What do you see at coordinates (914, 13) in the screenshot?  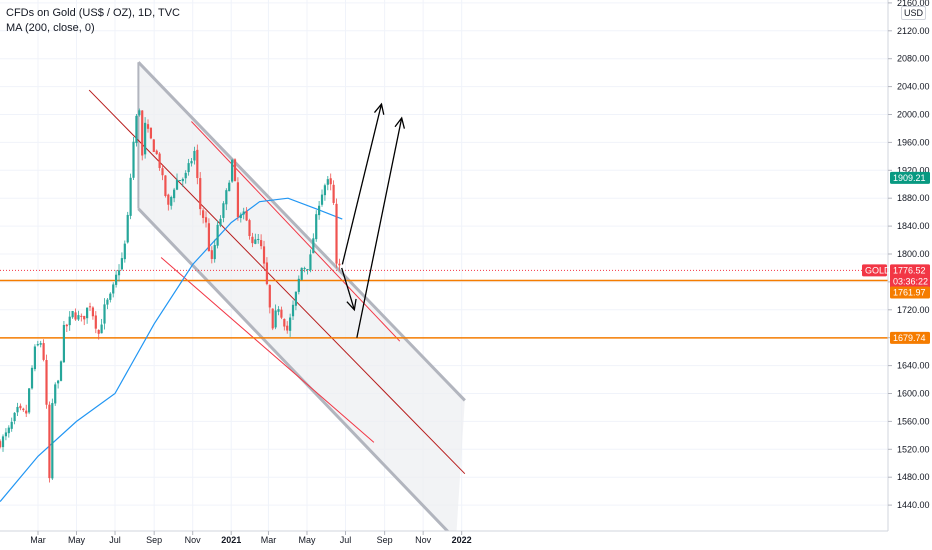 I see `currency-label: USD` at bounding box center [914, 13].